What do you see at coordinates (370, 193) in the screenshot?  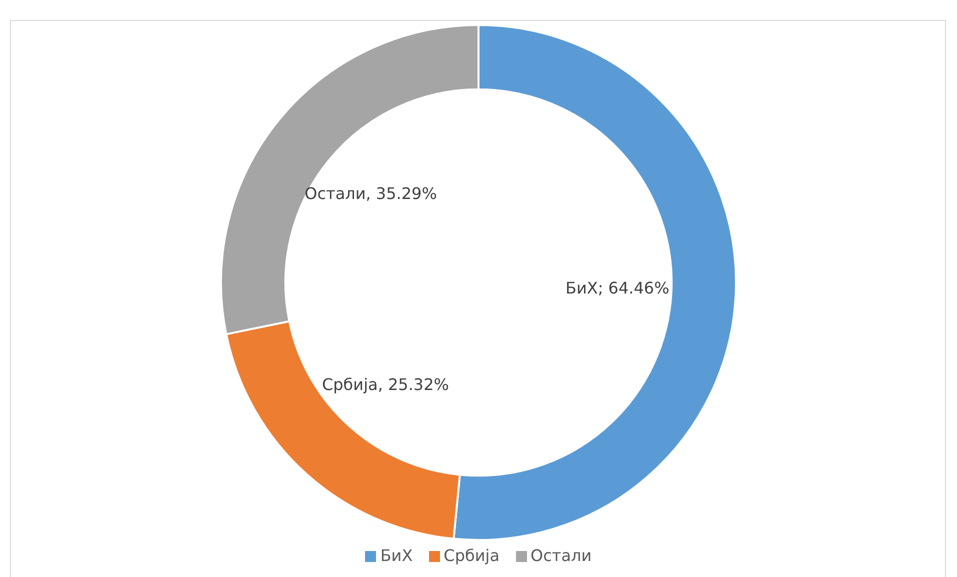 I see `data-label: Остали, 35.29%` at bounding box center [370, 193].